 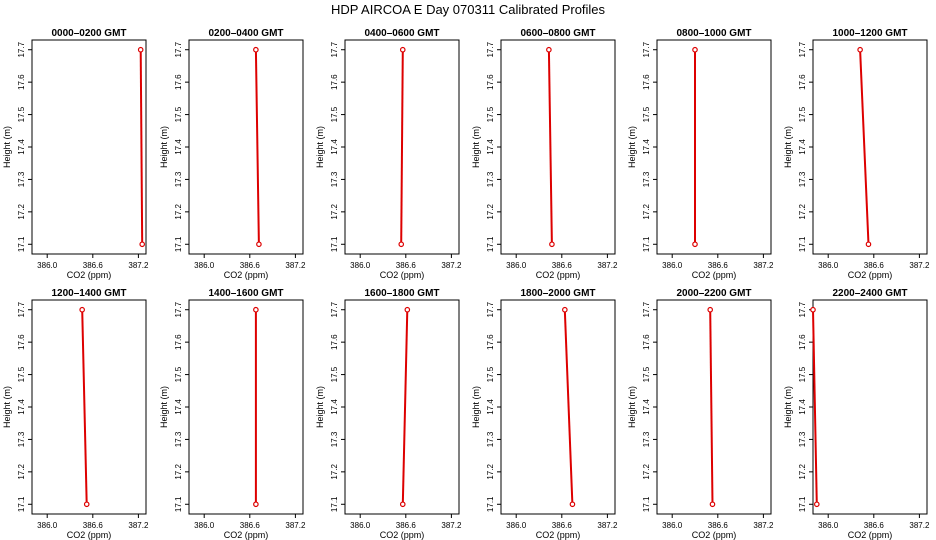 What do you see at coordinates (401, 293) in the screenshot?
I see `panel-title: 1600–1800 GMT` at bounding box center [401, 293].